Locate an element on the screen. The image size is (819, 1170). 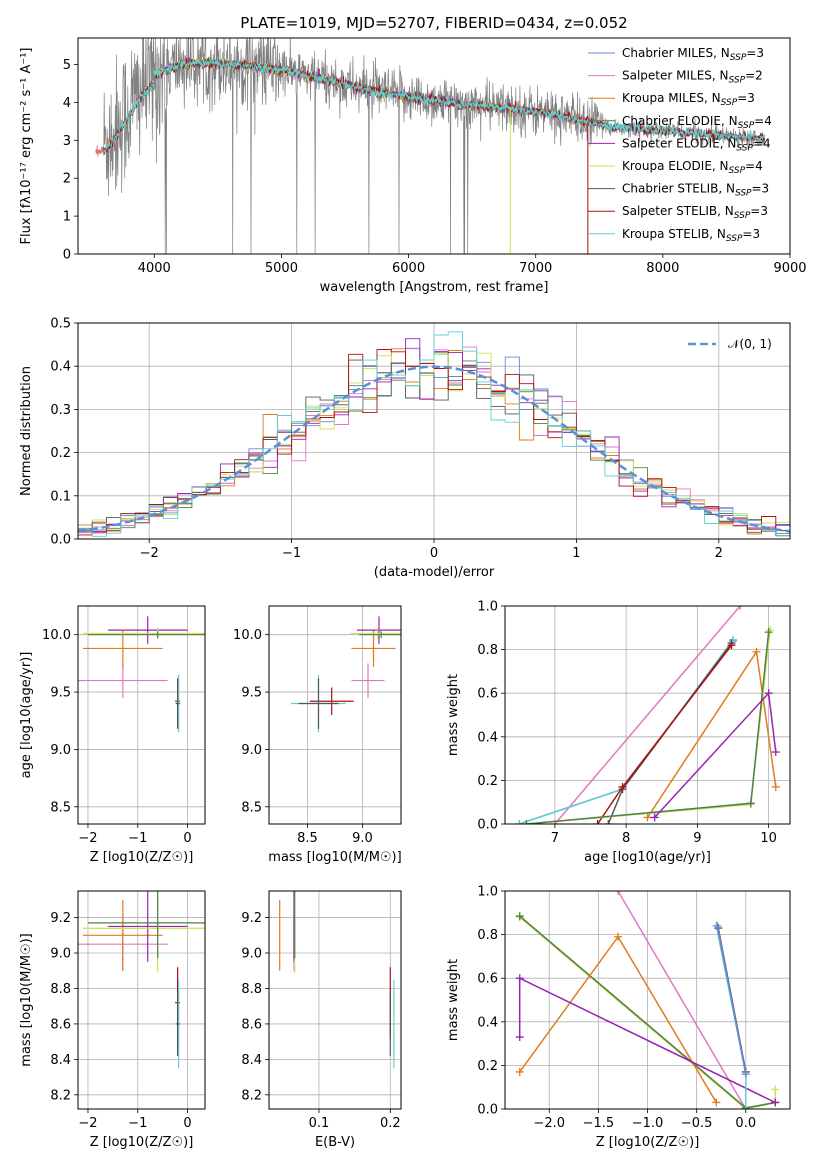
spectrum-ytick-label: 5 is located at coordinates (67, 65).